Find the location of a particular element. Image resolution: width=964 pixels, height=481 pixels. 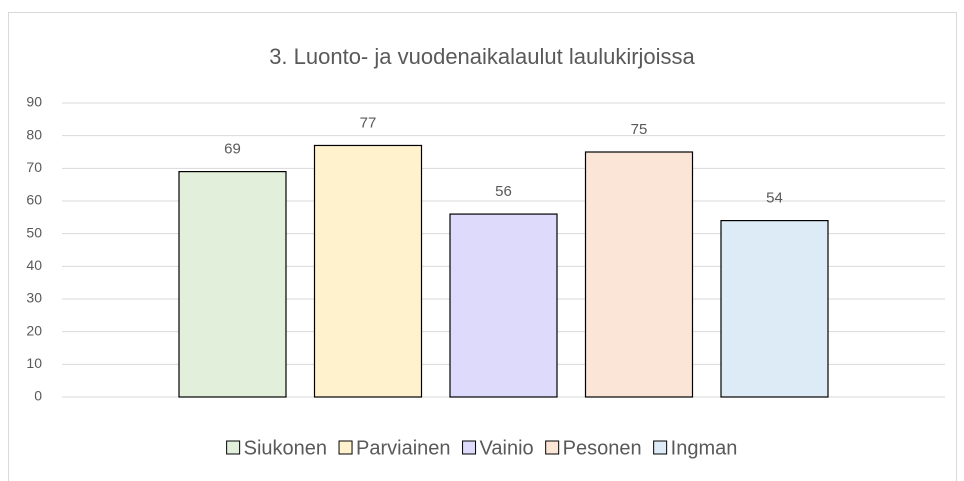

legend-label: Ingman is located at coordinates (704, 448).